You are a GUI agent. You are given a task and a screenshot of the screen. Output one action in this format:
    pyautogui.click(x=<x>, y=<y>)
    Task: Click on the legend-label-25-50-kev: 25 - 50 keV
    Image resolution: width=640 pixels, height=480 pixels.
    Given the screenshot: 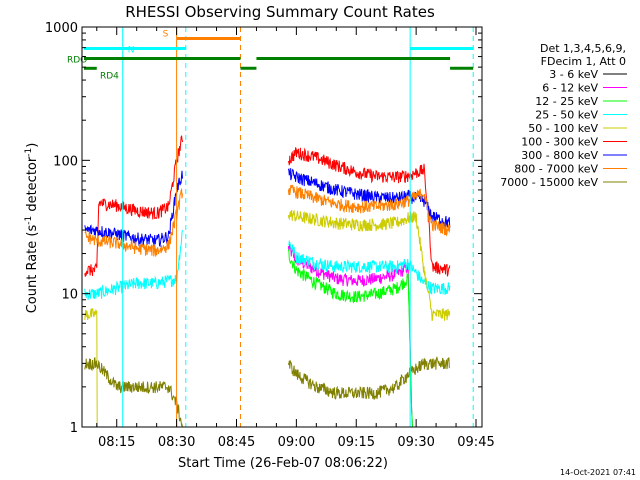 What is the action you would take?
    pyautogui.click(x=566, y=115)
    